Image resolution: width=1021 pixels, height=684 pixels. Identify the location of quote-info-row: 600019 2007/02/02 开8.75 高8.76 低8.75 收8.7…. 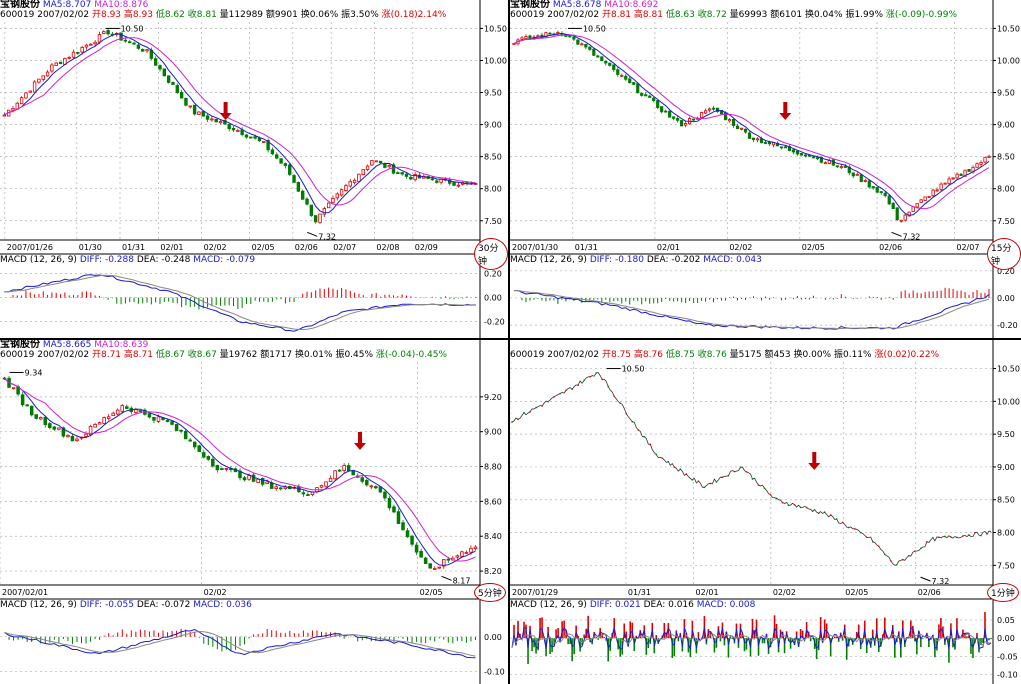
(724, 355).